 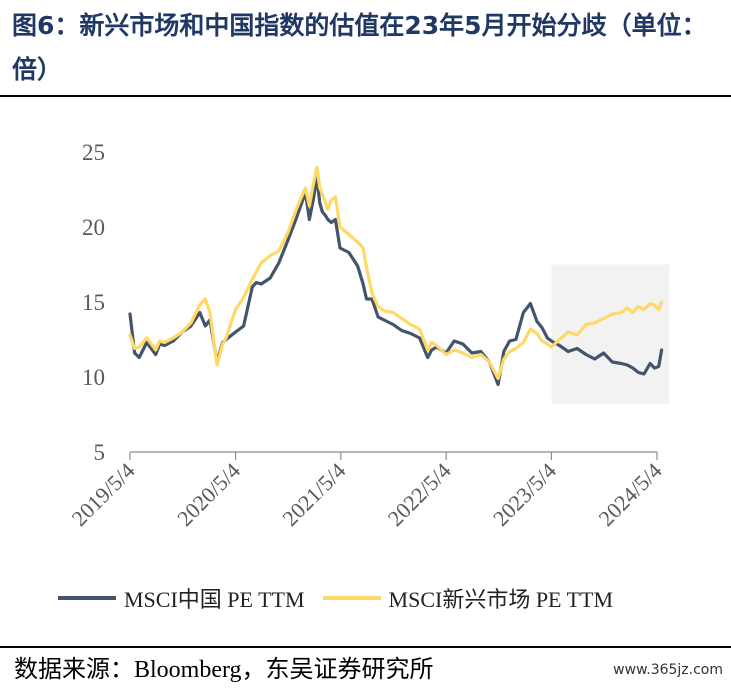 I want to click on legend-item-msci-china: MSCI中国 PE TTM, so click(x=181, y=598).